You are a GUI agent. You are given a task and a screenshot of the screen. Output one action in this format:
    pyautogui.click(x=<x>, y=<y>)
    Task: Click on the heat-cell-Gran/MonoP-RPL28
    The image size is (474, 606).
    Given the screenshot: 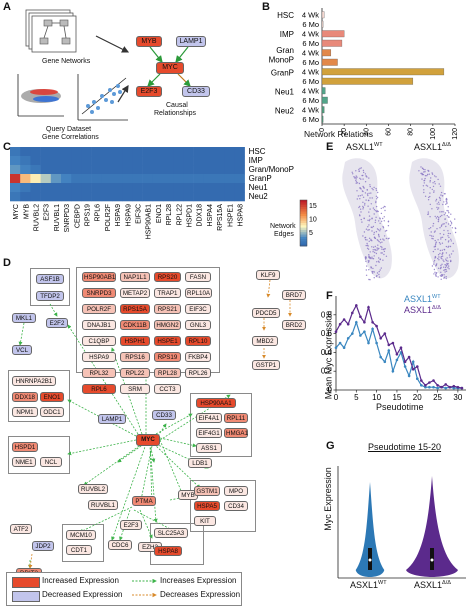 What is the action you would take?
    pyautogui.click(x=168, y=170)
    